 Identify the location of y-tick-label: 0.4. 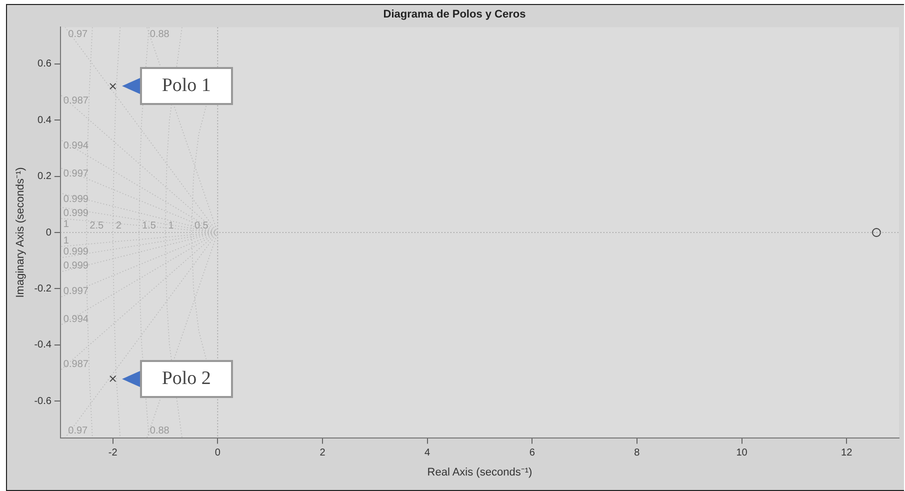
(45, 120).